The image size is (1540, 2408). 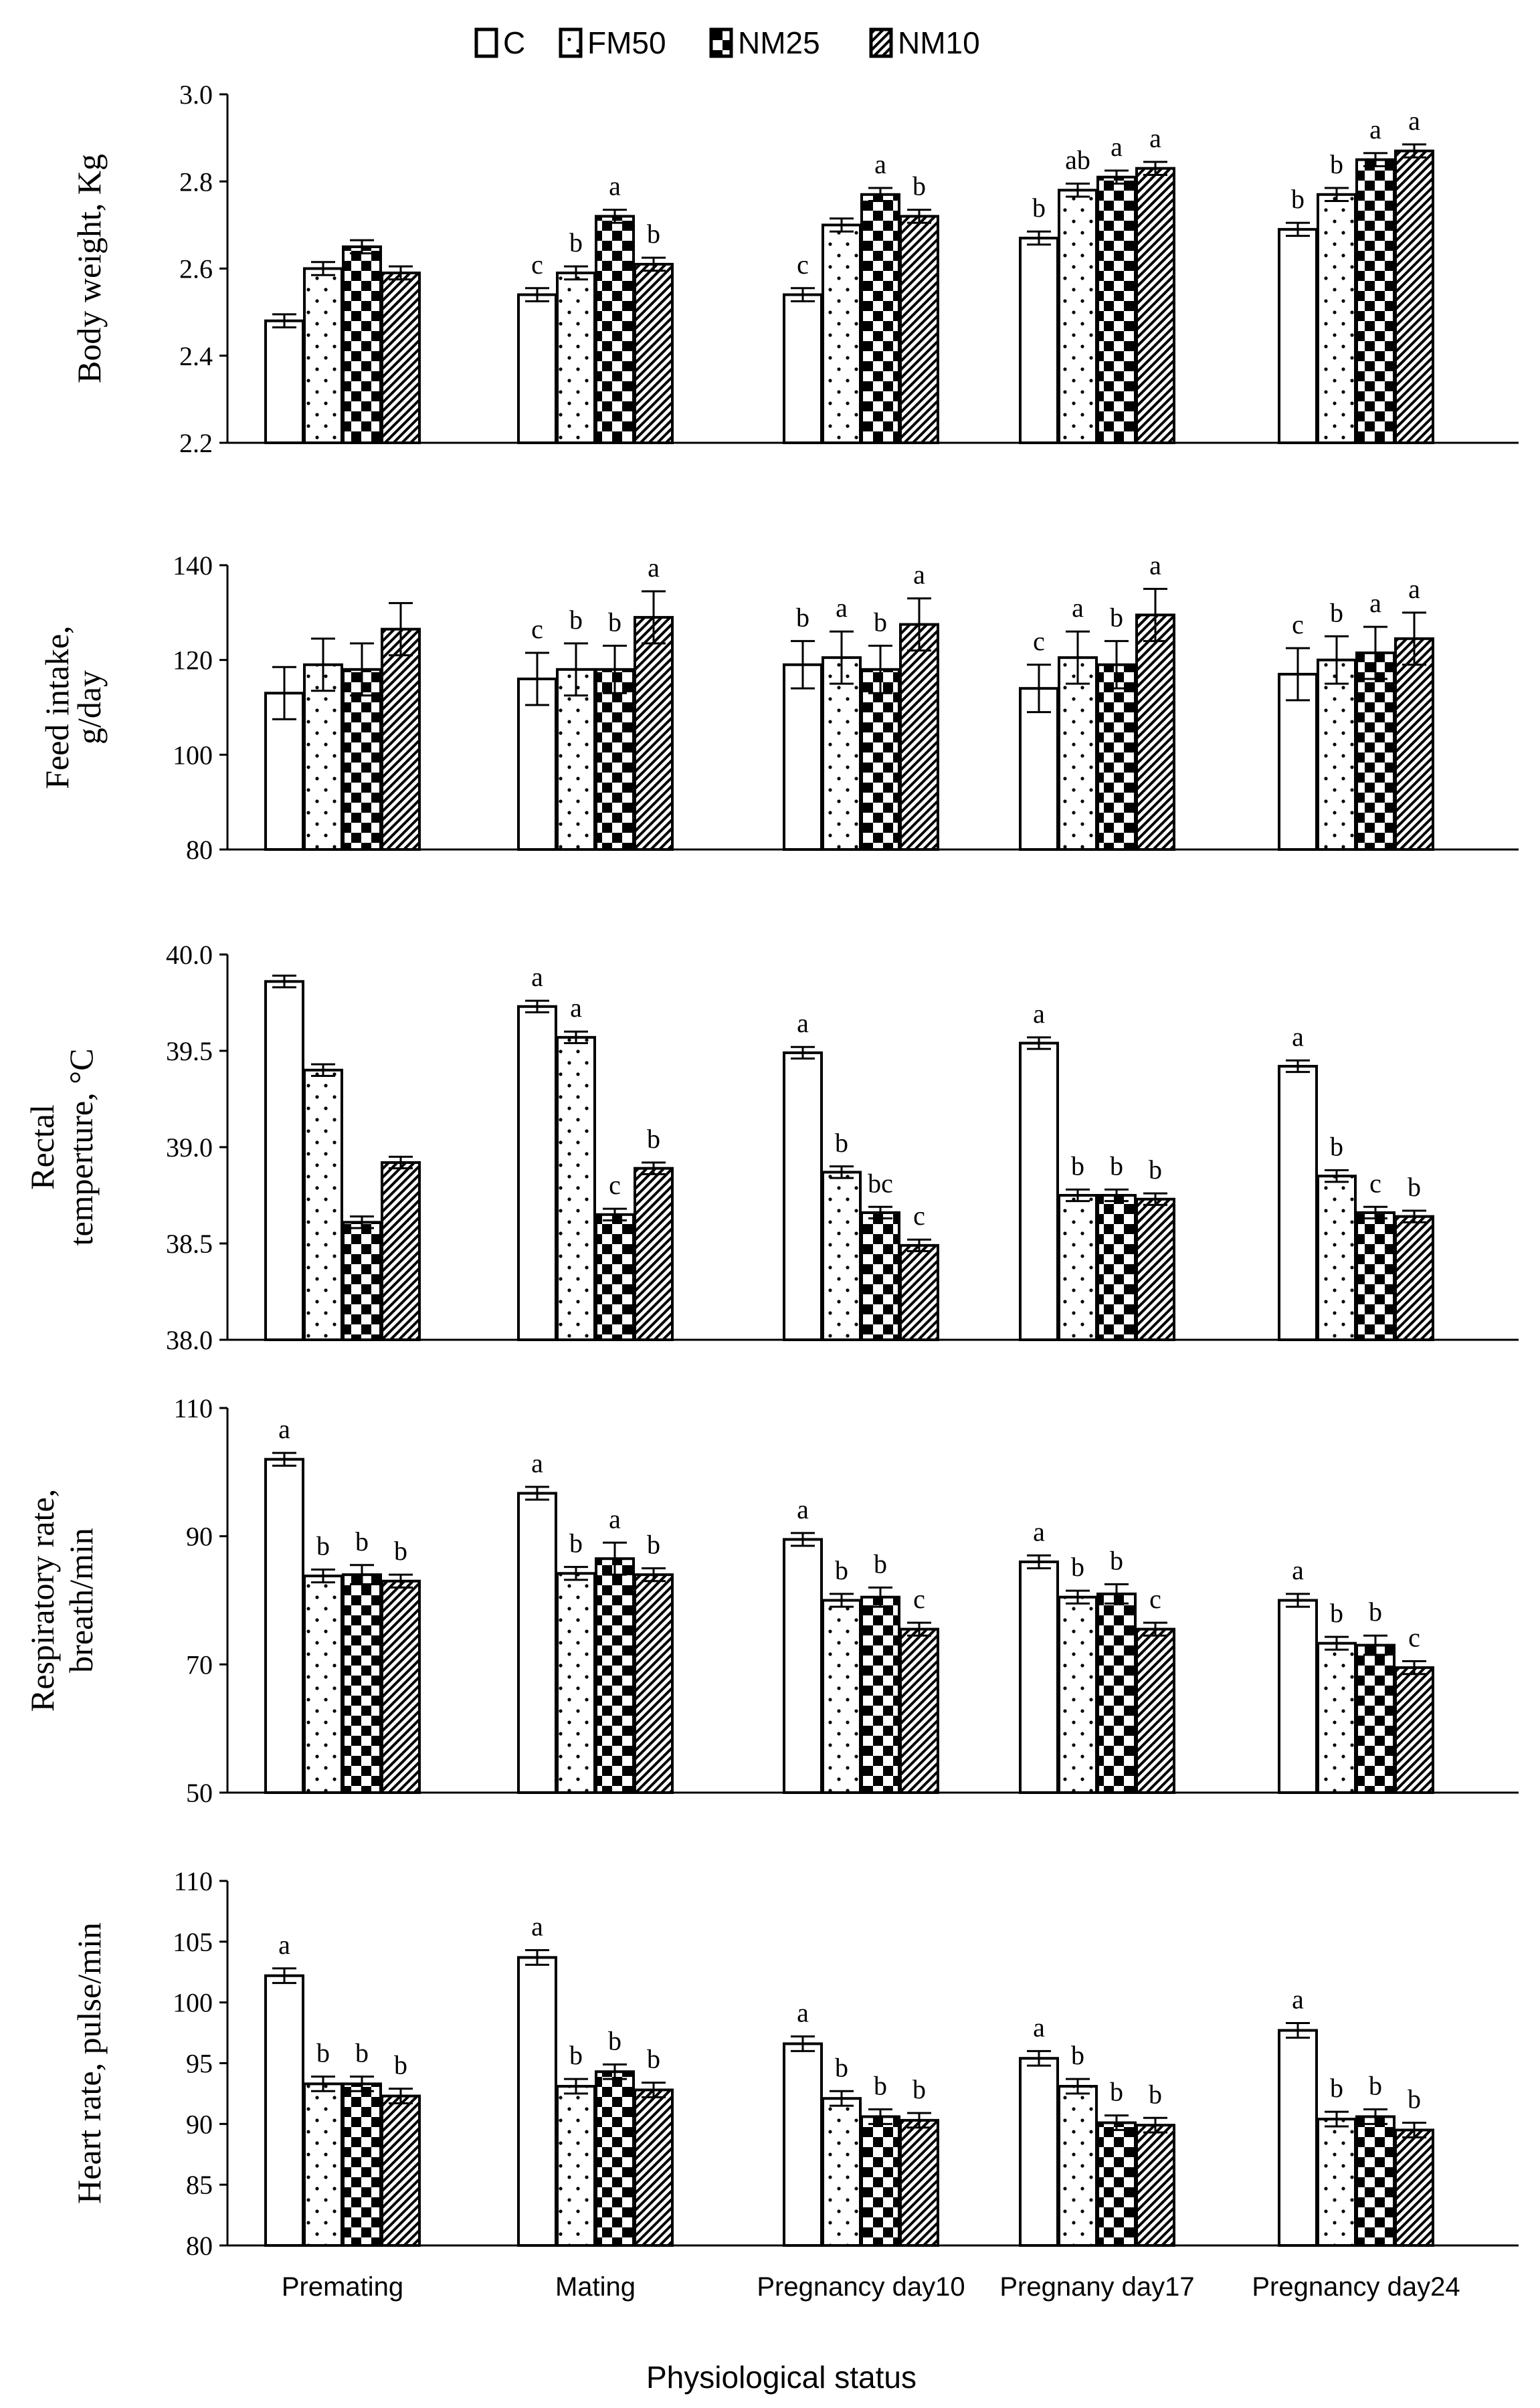 I want to click on y-tick-label: 95, so click(x=199, y=2064).